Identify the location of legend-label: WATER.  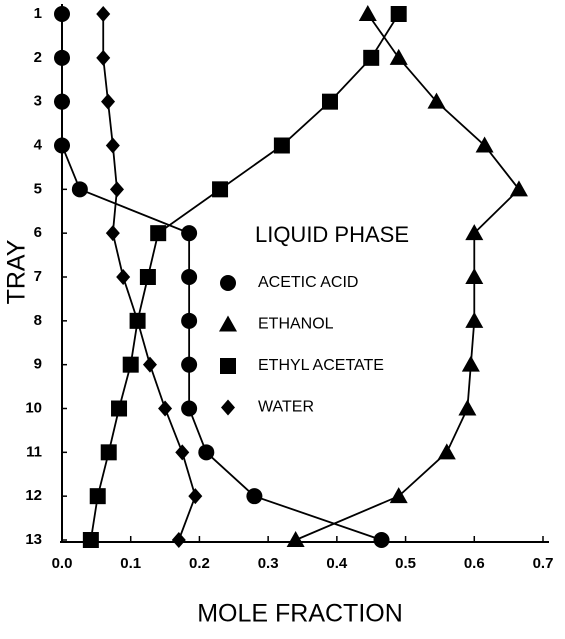
(286, 407).